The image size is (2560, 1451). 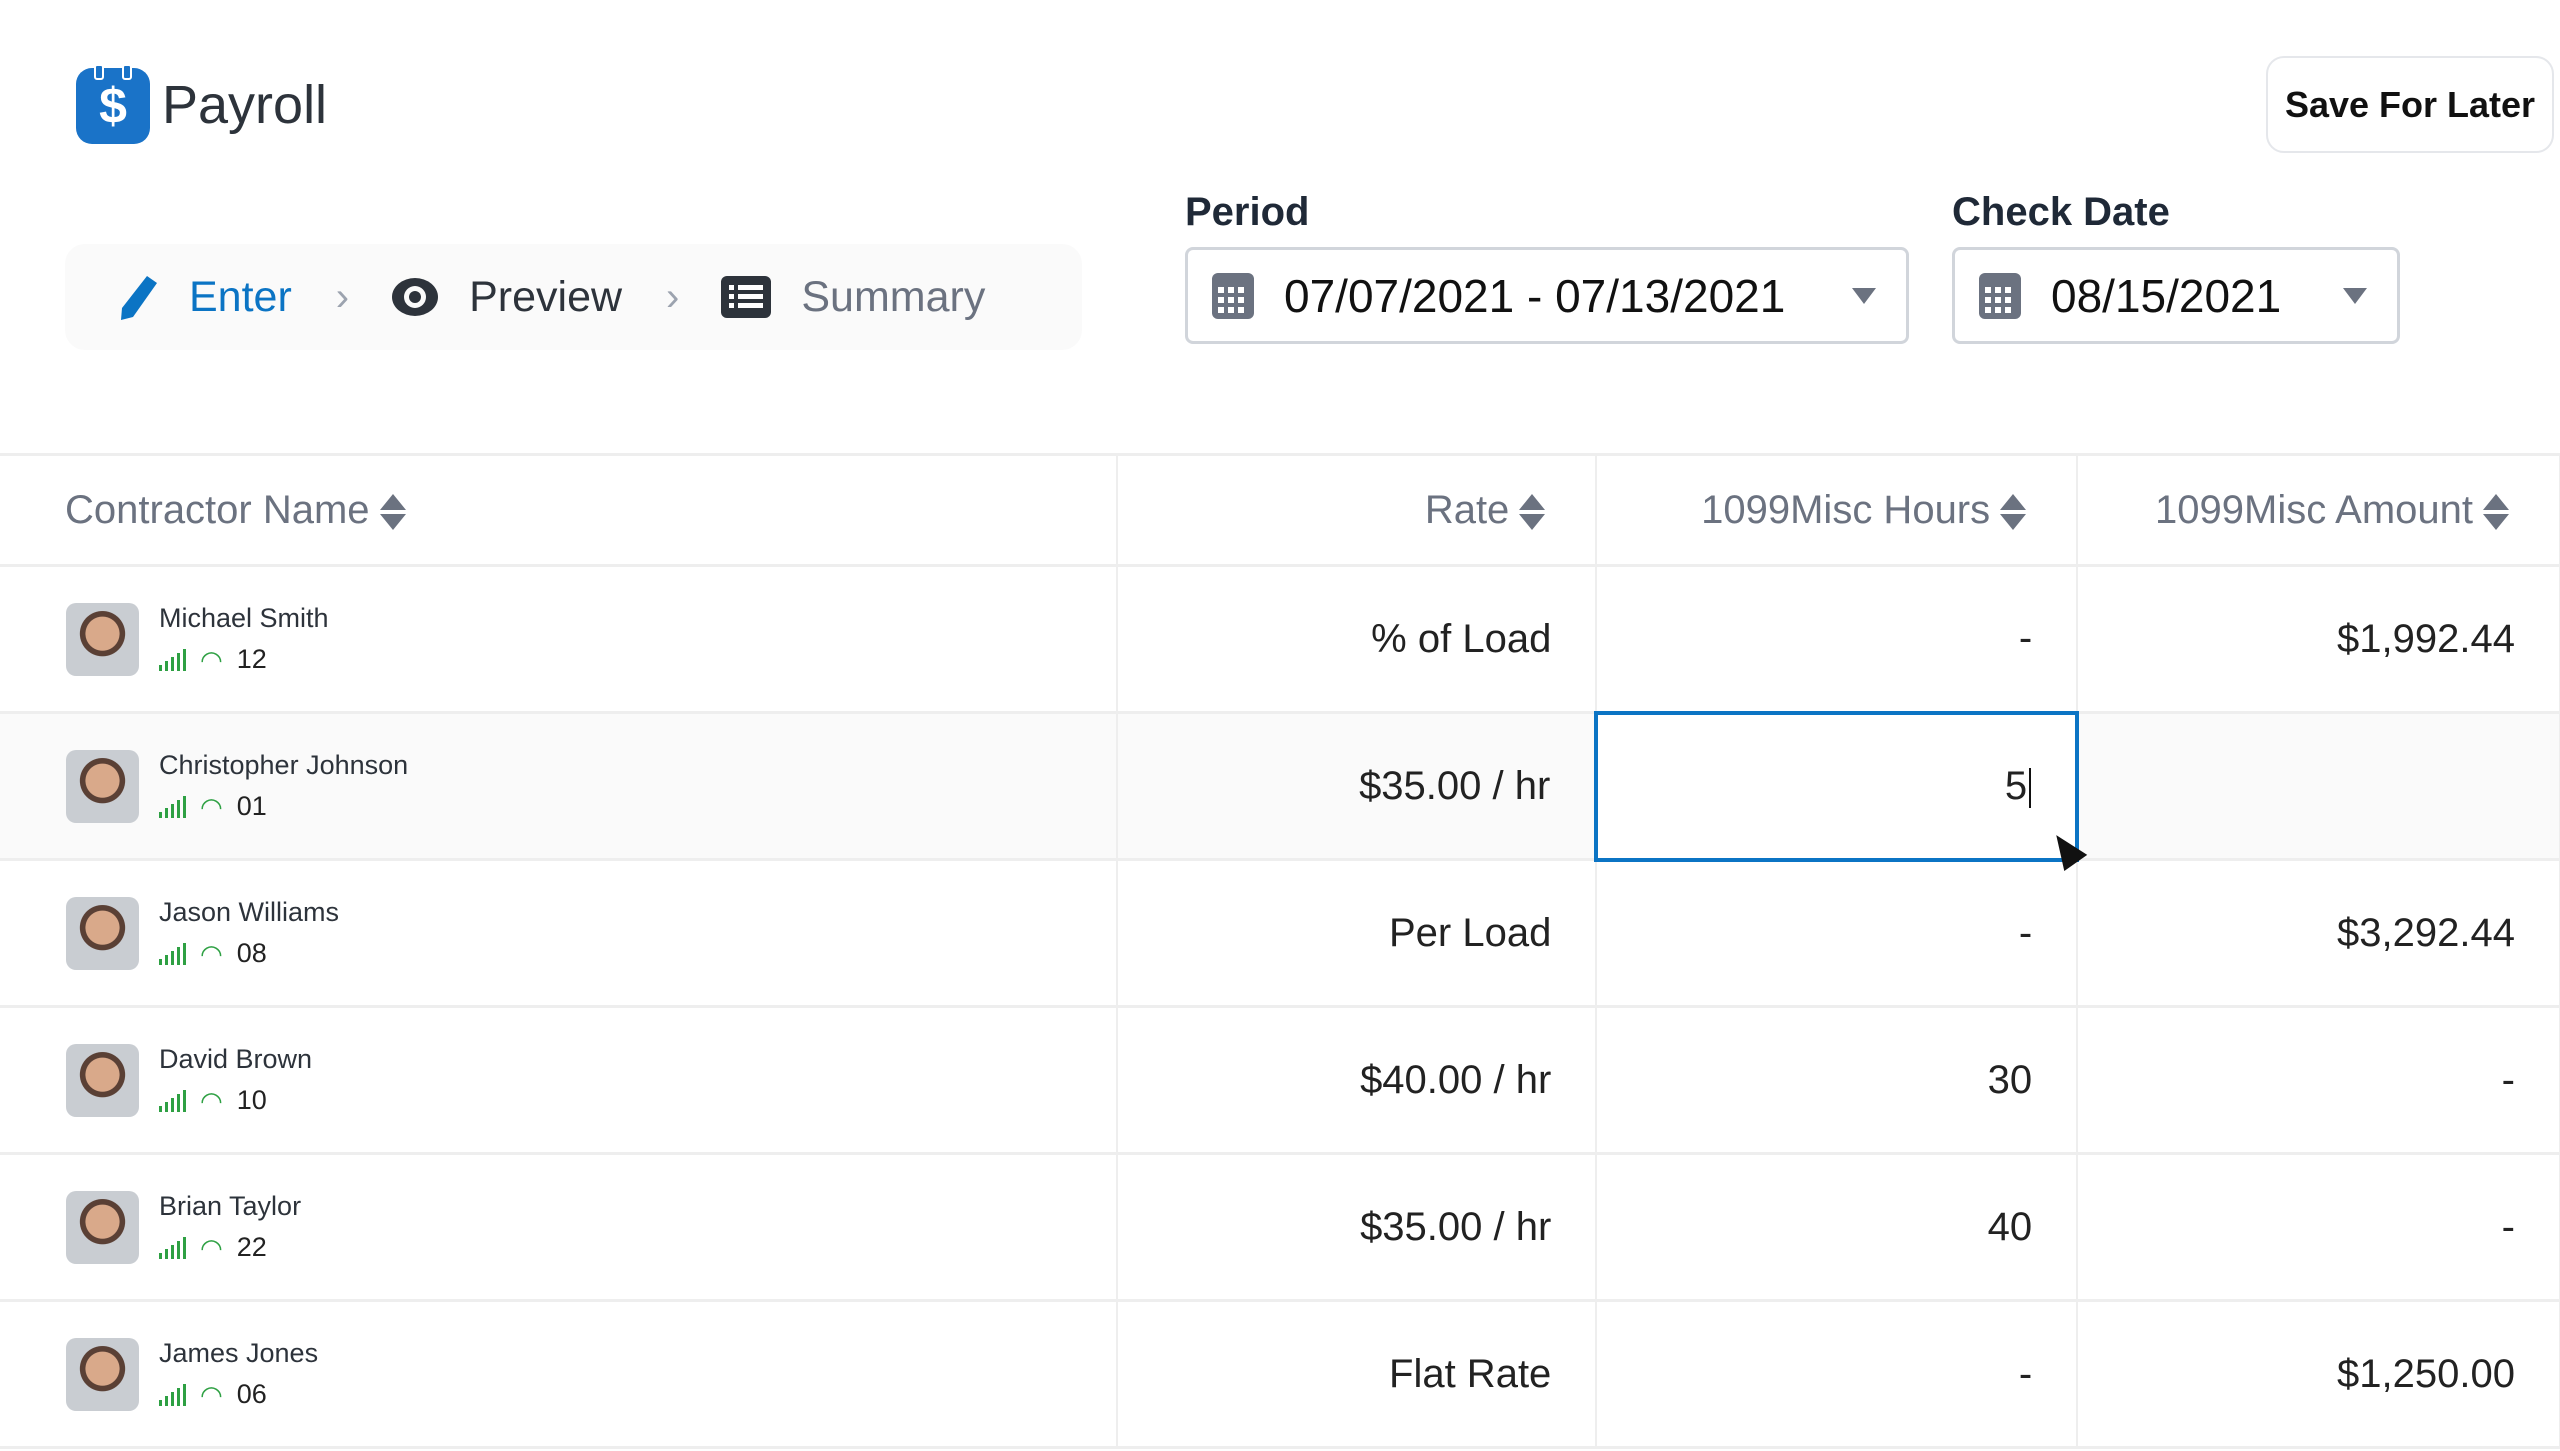 I want to click on amount-cell: $1,992.44, so click(x=2318, y=639).